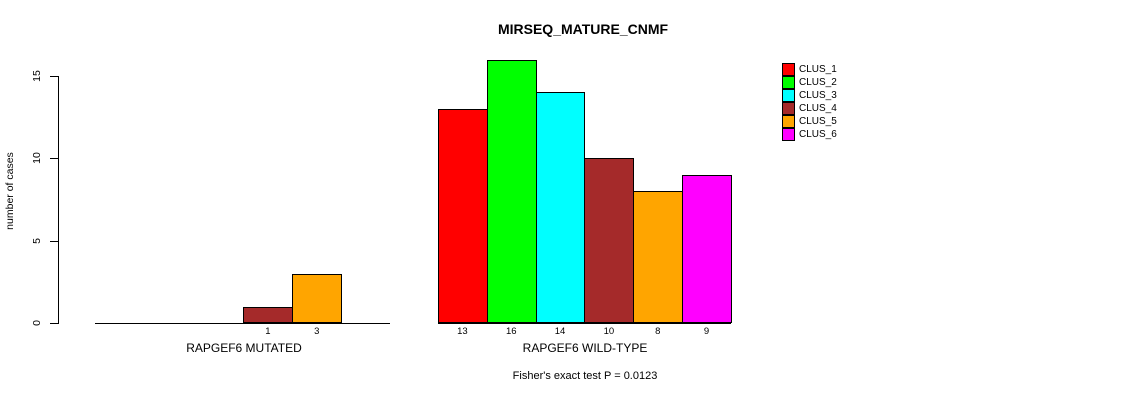  I want to click on annotation-fisher-test: Fisher's exact test P = 0.0123, so click(585, 376).